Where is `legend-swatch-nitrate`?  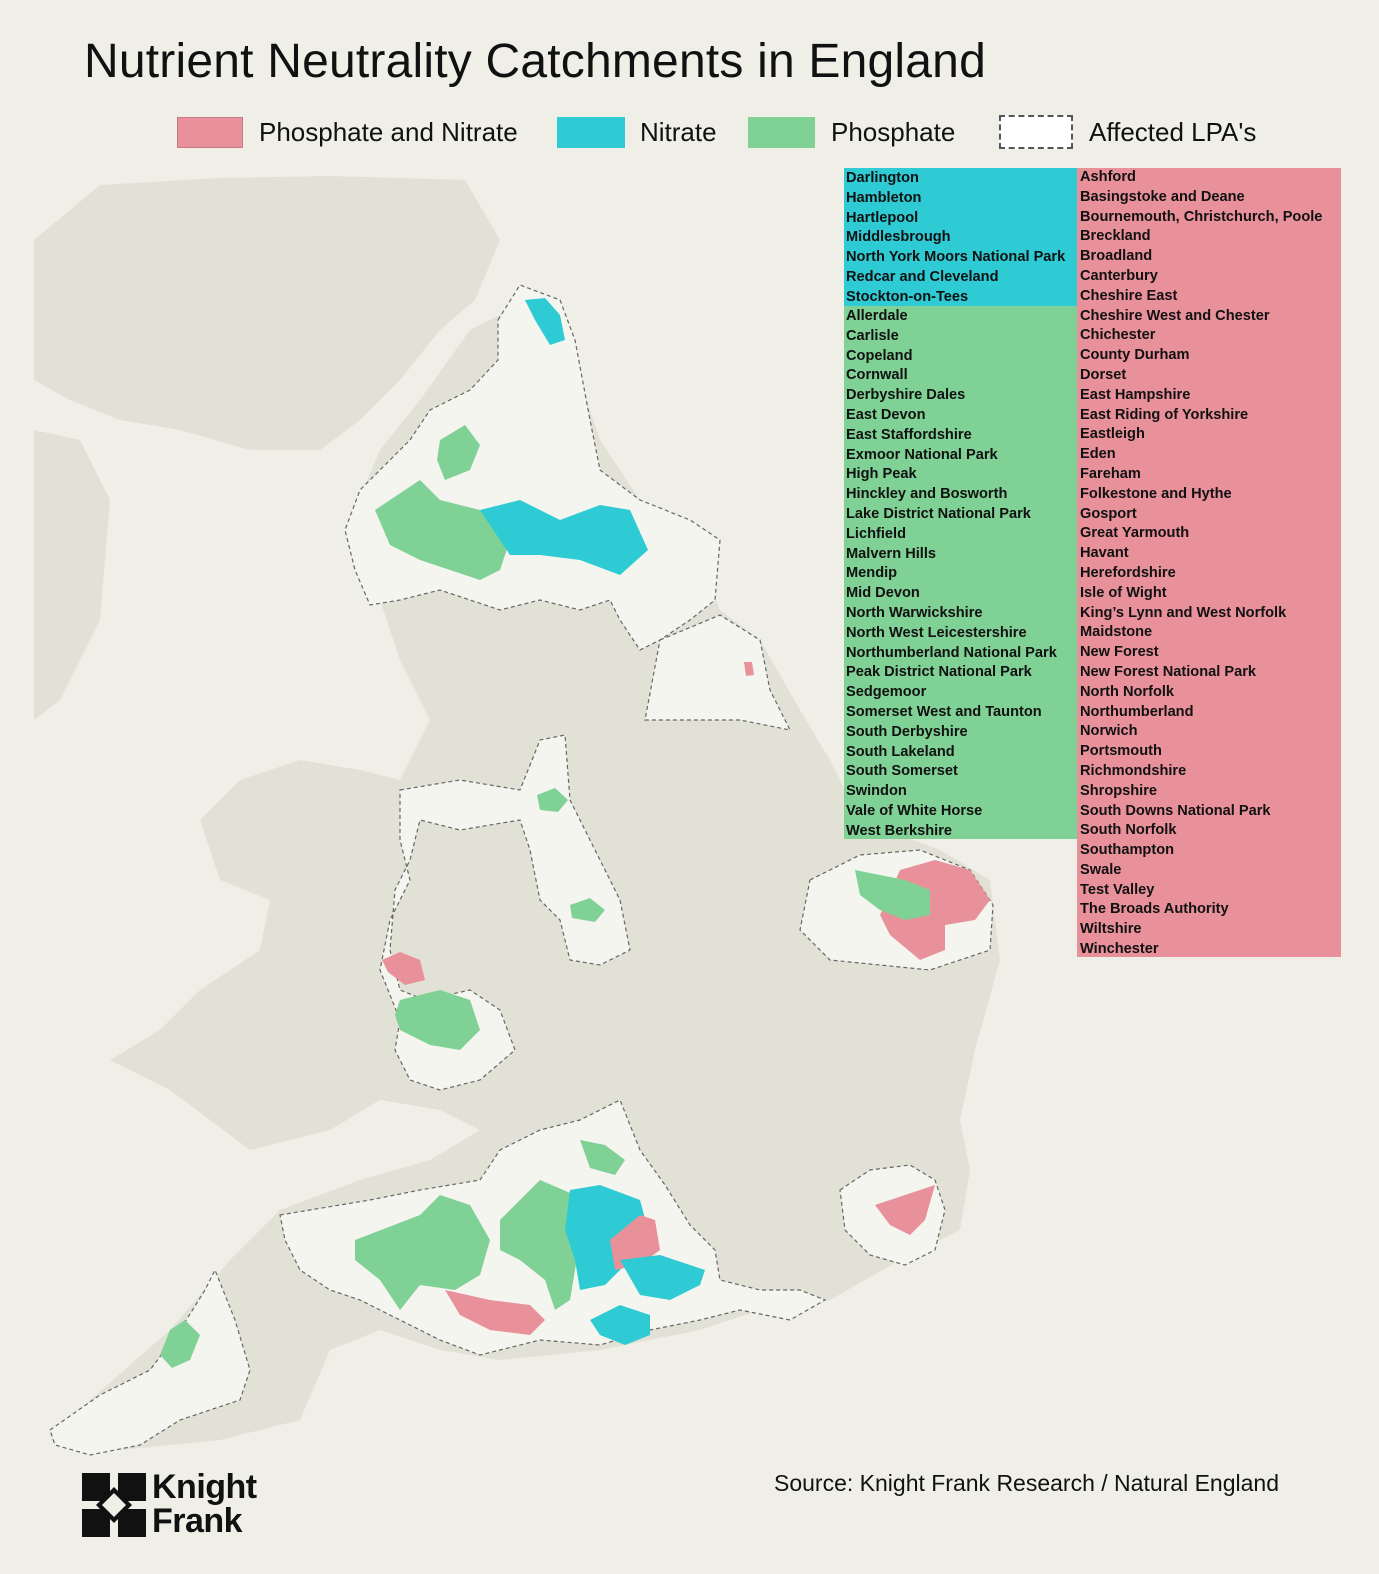
legend-swatch-nitrate is located at coordinates (591, 132).